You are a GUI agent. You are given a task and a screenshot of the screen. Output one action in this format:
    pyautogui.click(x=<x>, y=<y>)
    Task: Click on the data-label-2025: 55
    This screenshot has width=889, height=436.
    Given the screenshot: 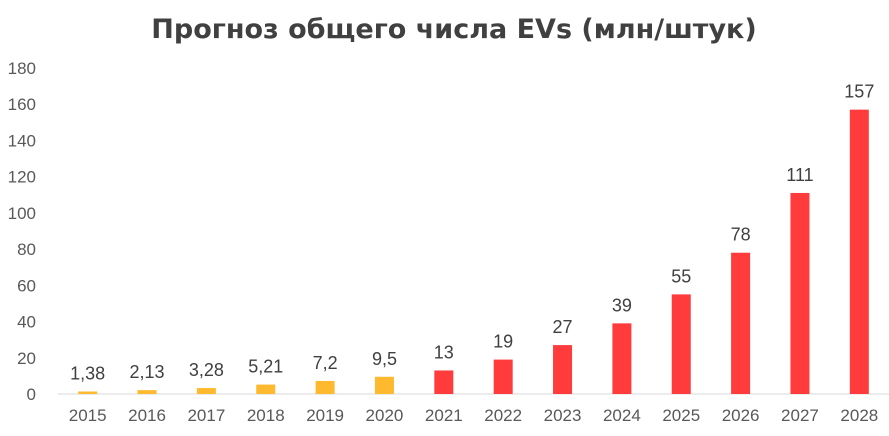 What is the action you would take?
    pyautogui.click(x=681, y=276)
    